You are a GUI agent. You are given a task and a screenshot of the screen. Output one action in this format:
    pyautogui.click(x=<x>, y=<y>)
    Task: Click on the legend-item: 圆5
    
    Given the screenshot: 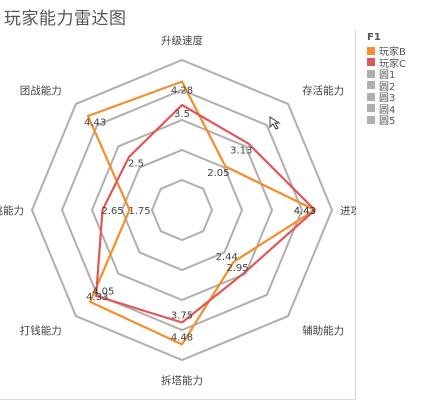 What is the action you would take?
    pyautogui.click(x=386, y=121)
    